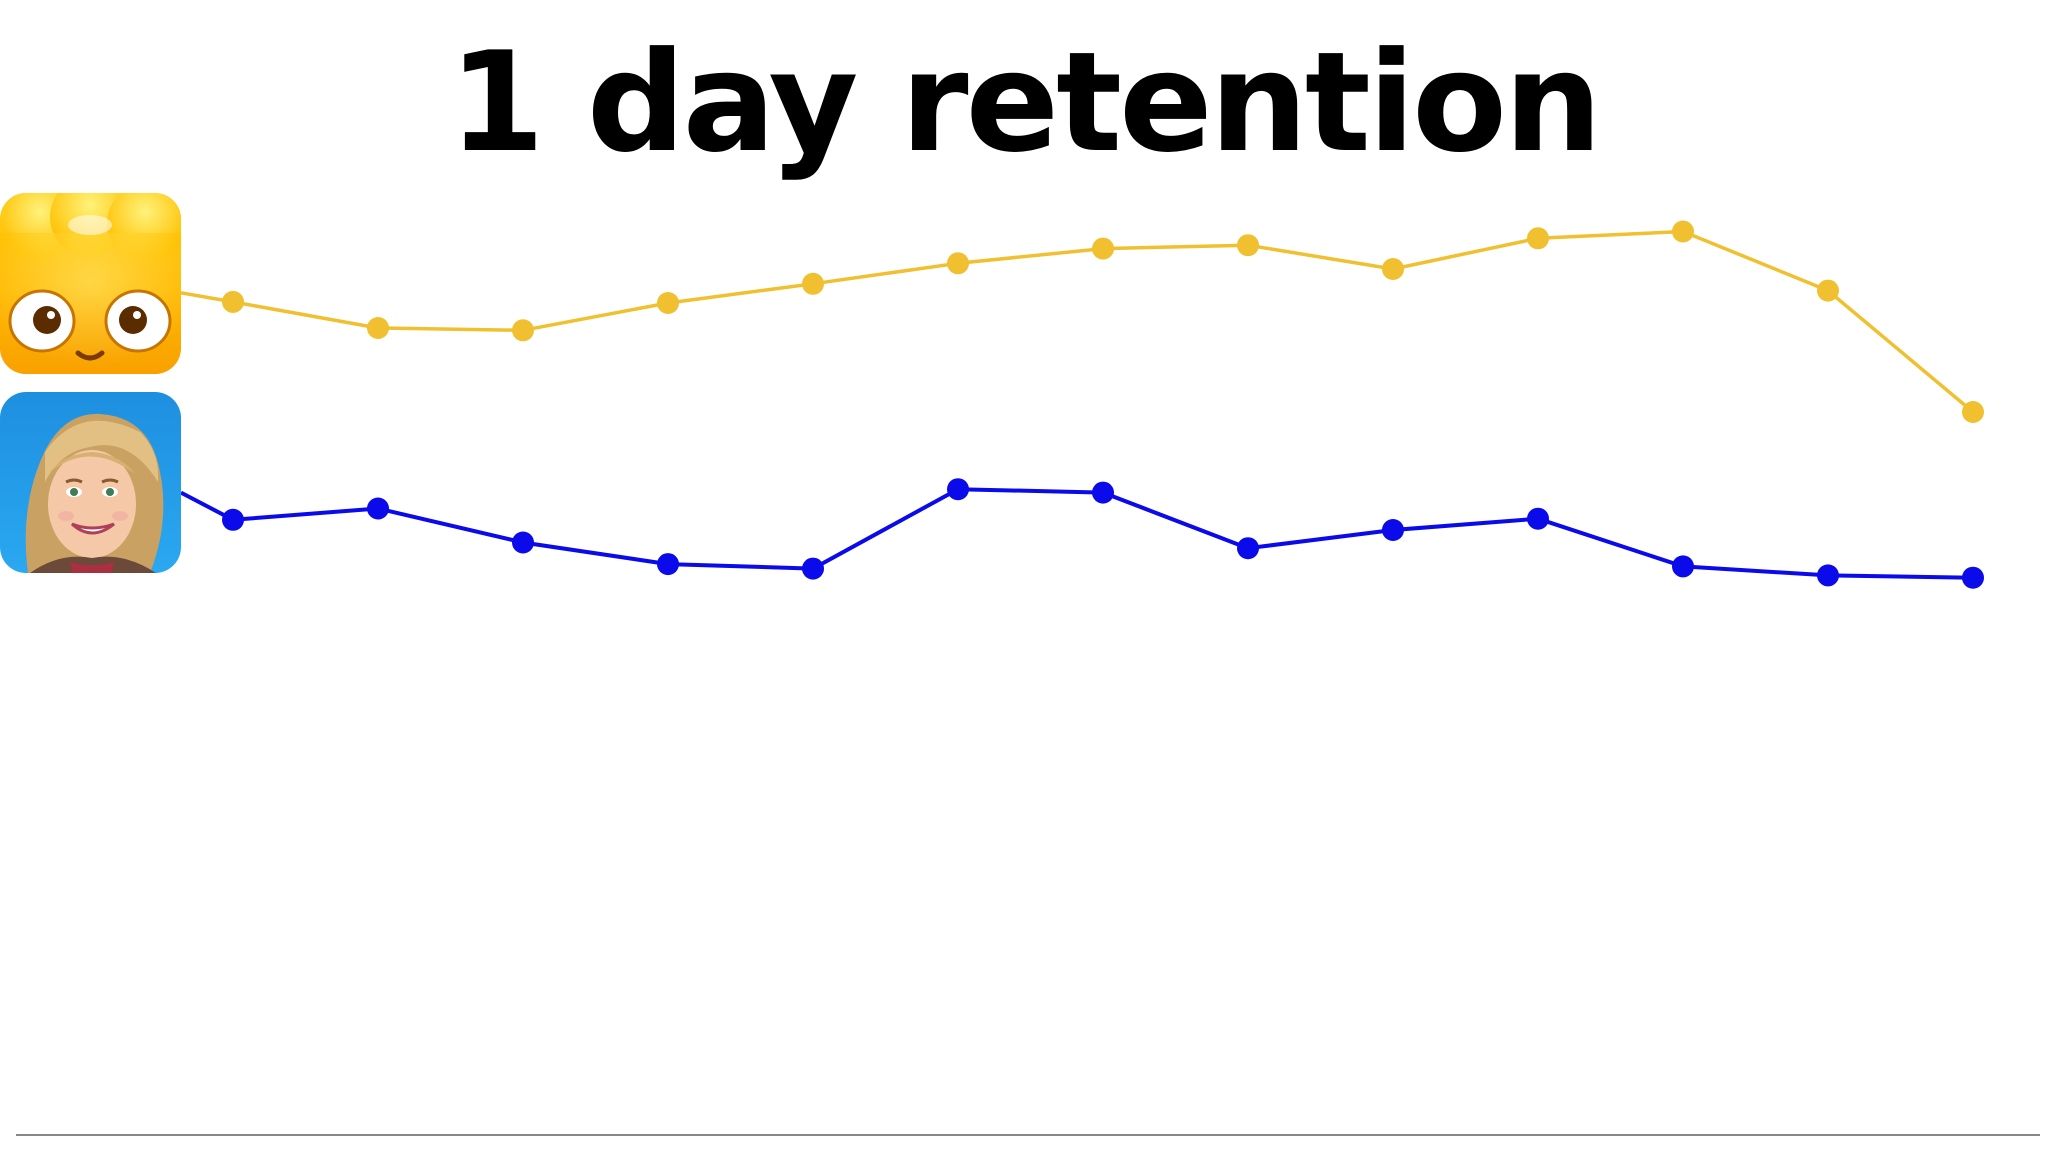 Image resolution: width=2048 pixels, height=1152 pixels. Describe the element at coordinates (1077, 533) in the screenshot. I see `series-2-line` at that location.